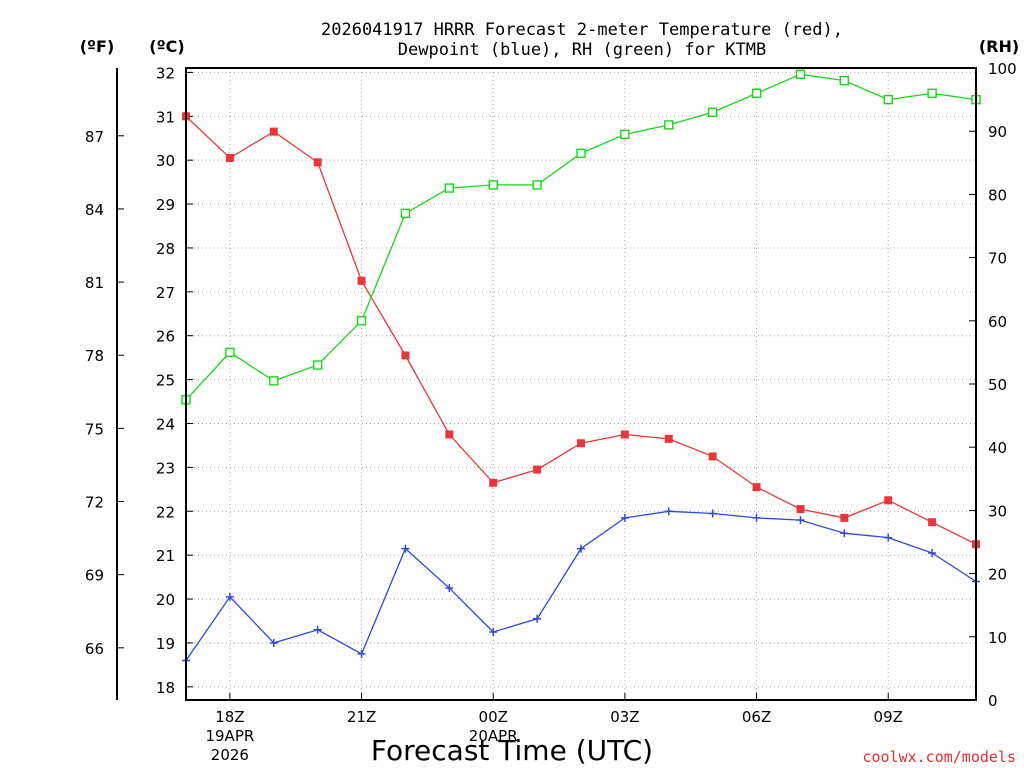  I want to click on rh-tick-label: 50, so click(997, 385).